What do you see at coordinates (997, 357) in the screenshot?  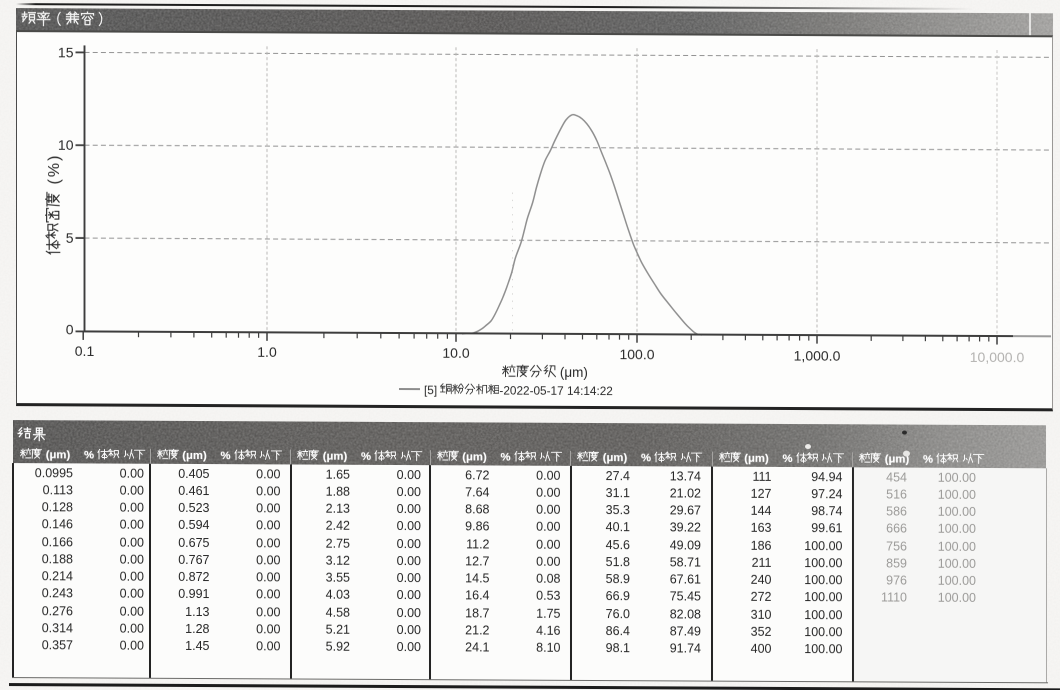 I see `svg-text: 10,000.0` at bounding box center [997, 357].